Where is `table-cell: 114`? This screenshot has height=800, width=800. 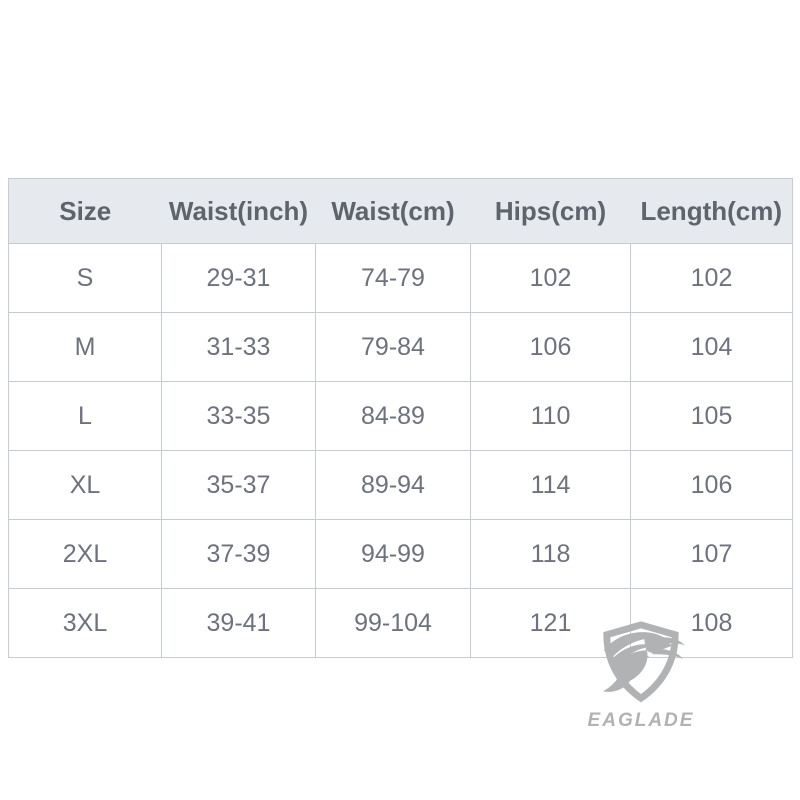 table-cell: 114 is located at coordinates (550, 485).